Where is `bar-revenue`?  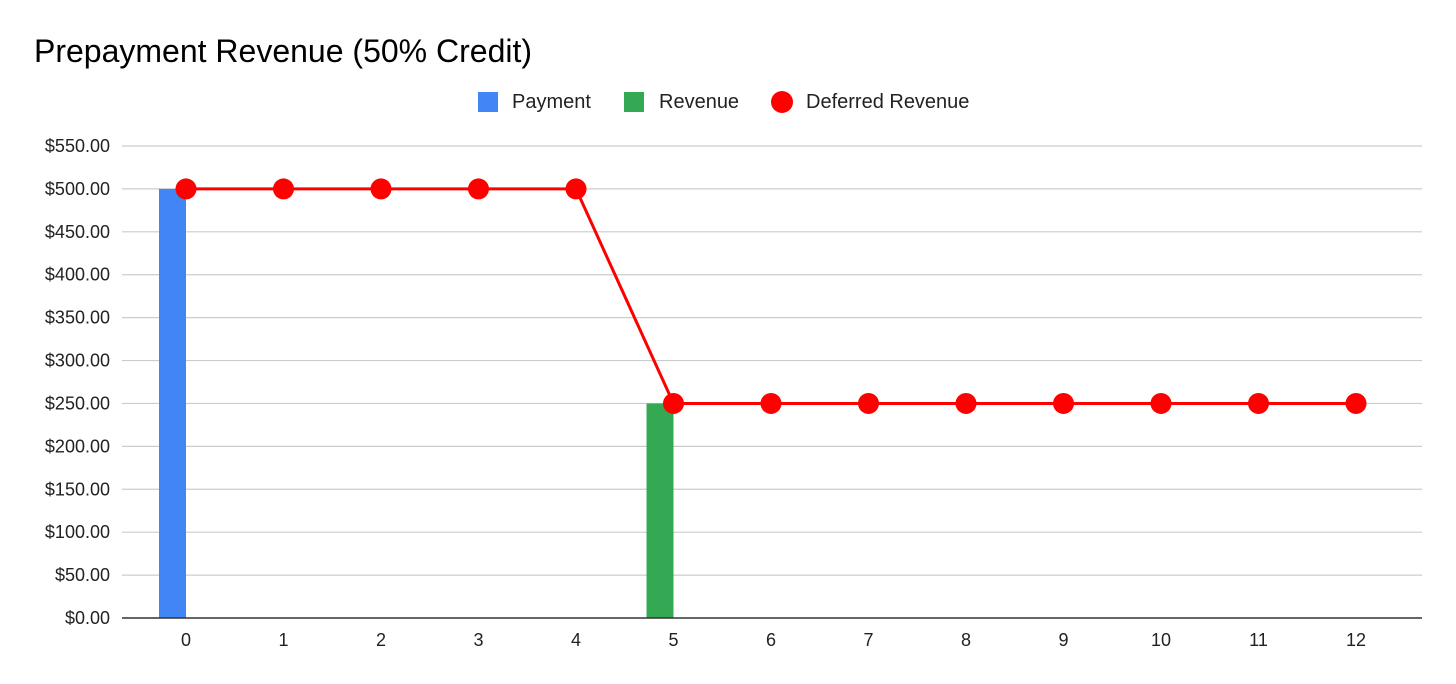 bar-revenue is located at coordinates (660, 510).